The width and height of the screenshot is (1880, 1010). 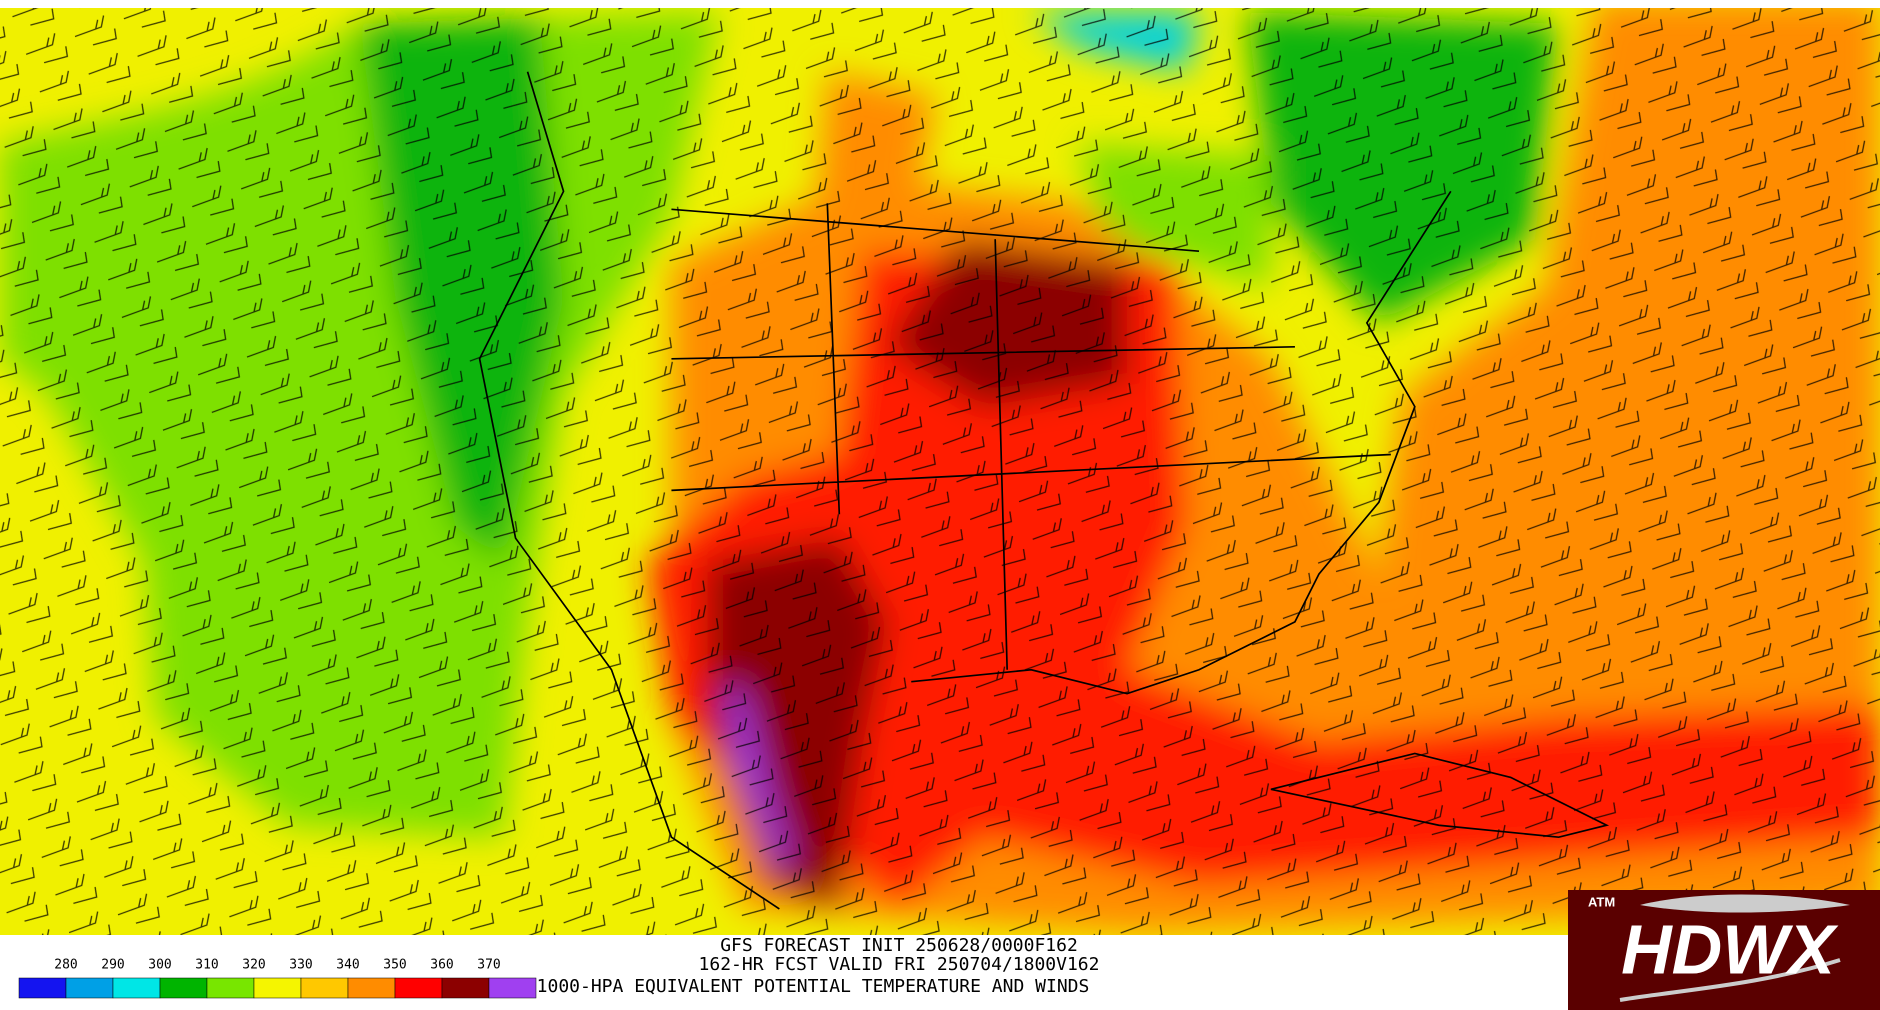 I want to click on colorbar-label: 310, so click(x=206, y=965).